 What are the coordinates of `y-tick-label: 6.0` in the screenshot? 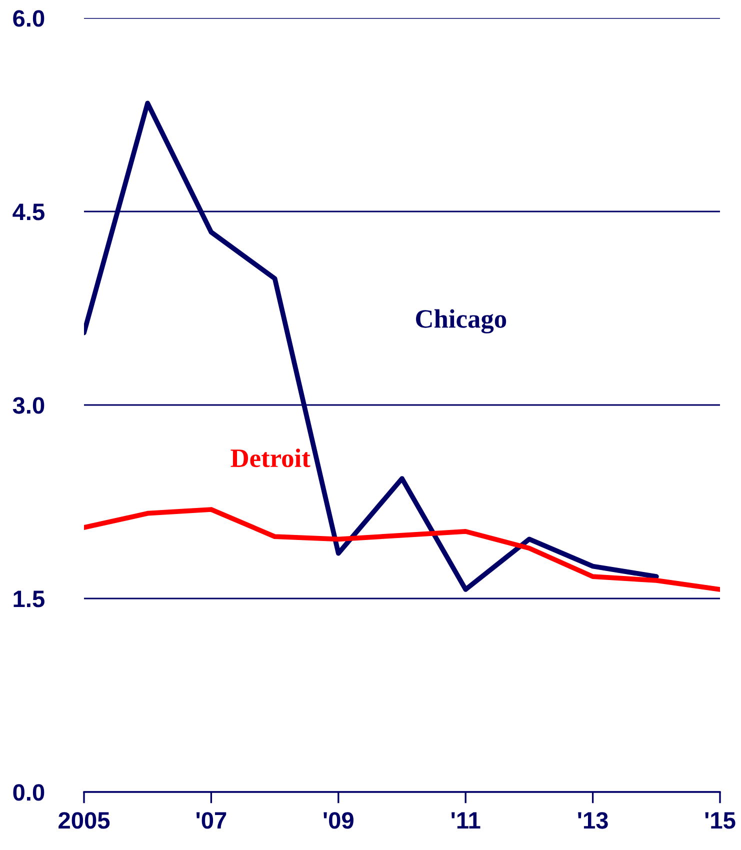 It's located at (28, 18).